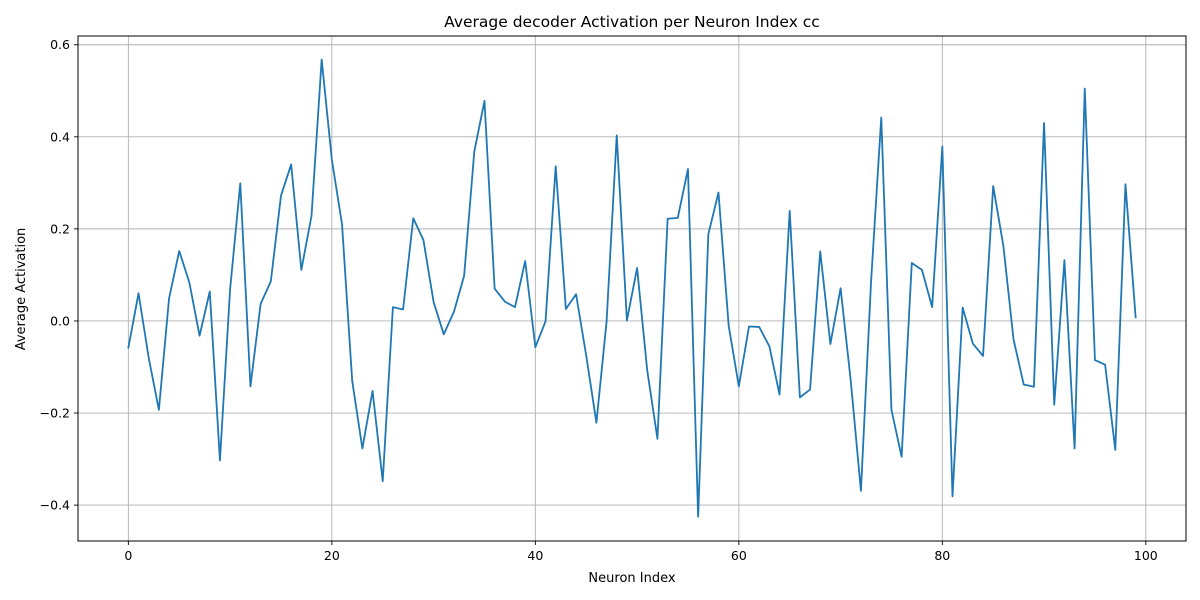 Image resolution: width=1200 pixels, height=600 pixels. Describe the element at coordinates (739, 555) in the screenshot. I see `x-tick-label: 60` at that location.